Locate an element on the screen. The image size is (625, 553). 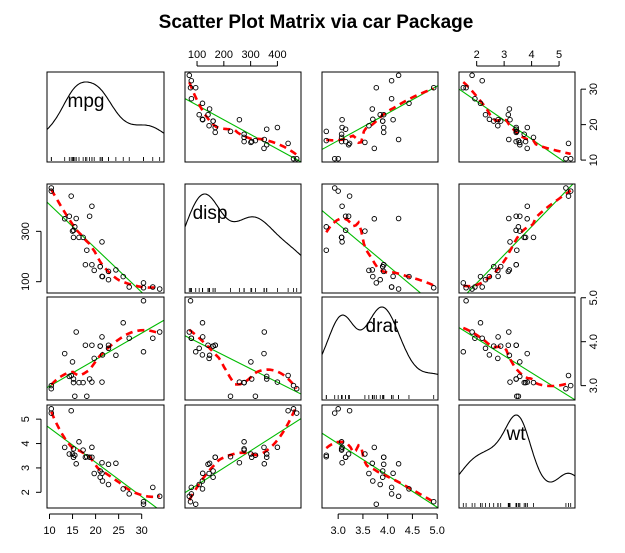
smooth-line-disp-wt is located at coordinates (517, 238).